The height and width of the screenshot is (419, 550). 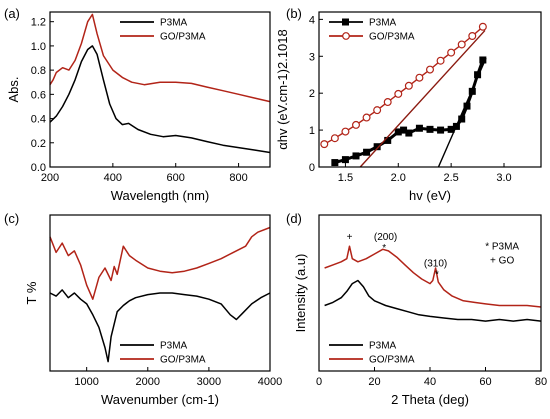 I want to click on x-tick-label: 0, so click(x=319, y=382).